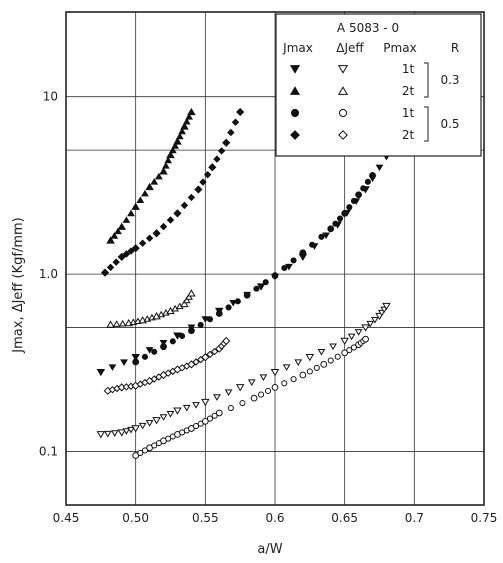 This screenshot has height=563, width=503. What do you see at coordinates (167, 365) in the screenshot?
I see `series-diamond-open` at bounding box center [167, 365].